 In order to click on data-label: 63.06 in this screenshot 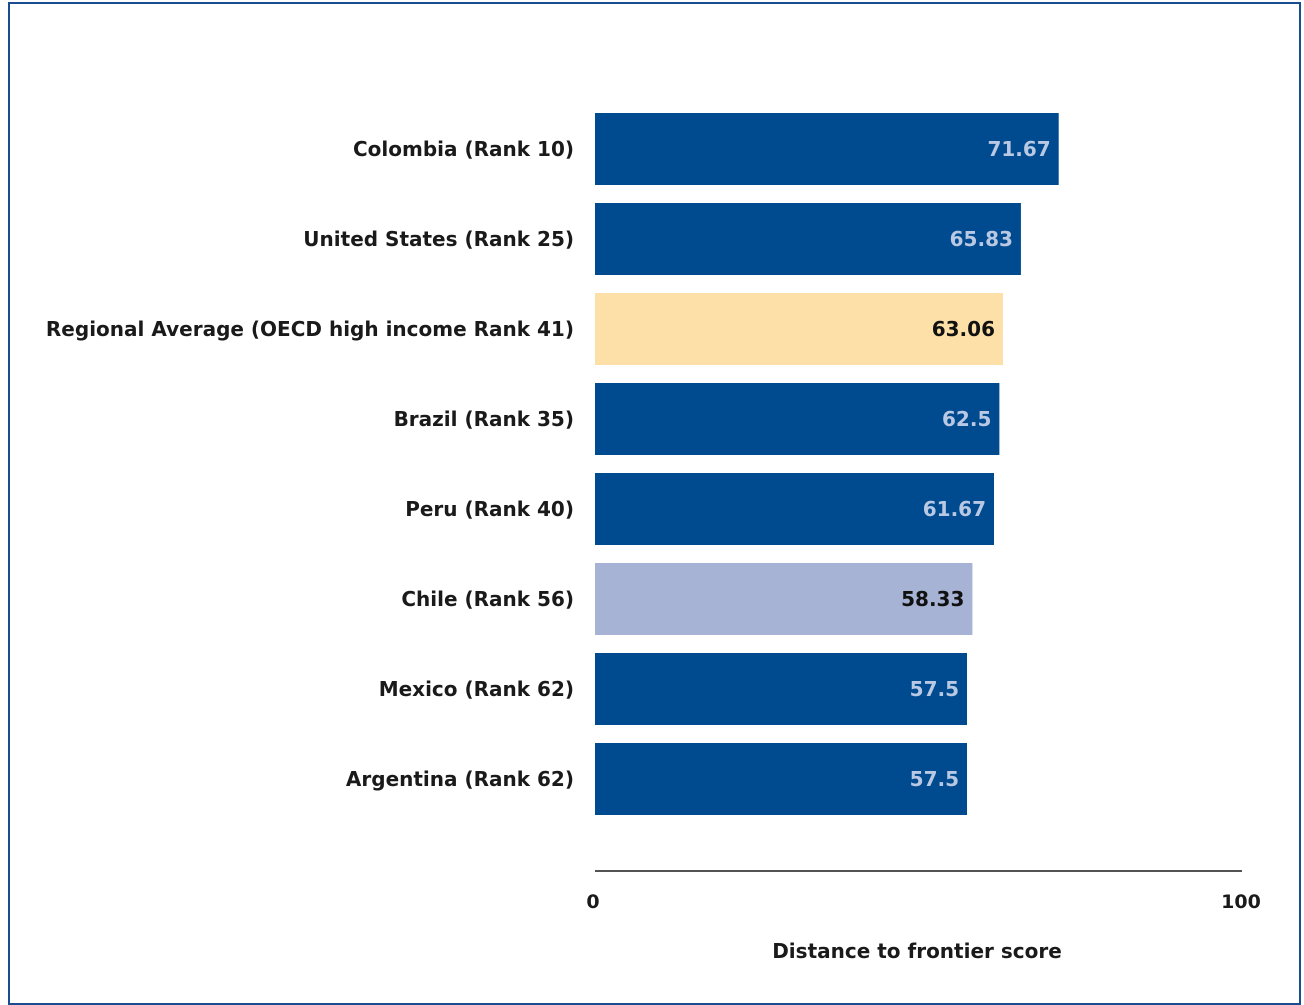, I will do `click(963, 329)`.